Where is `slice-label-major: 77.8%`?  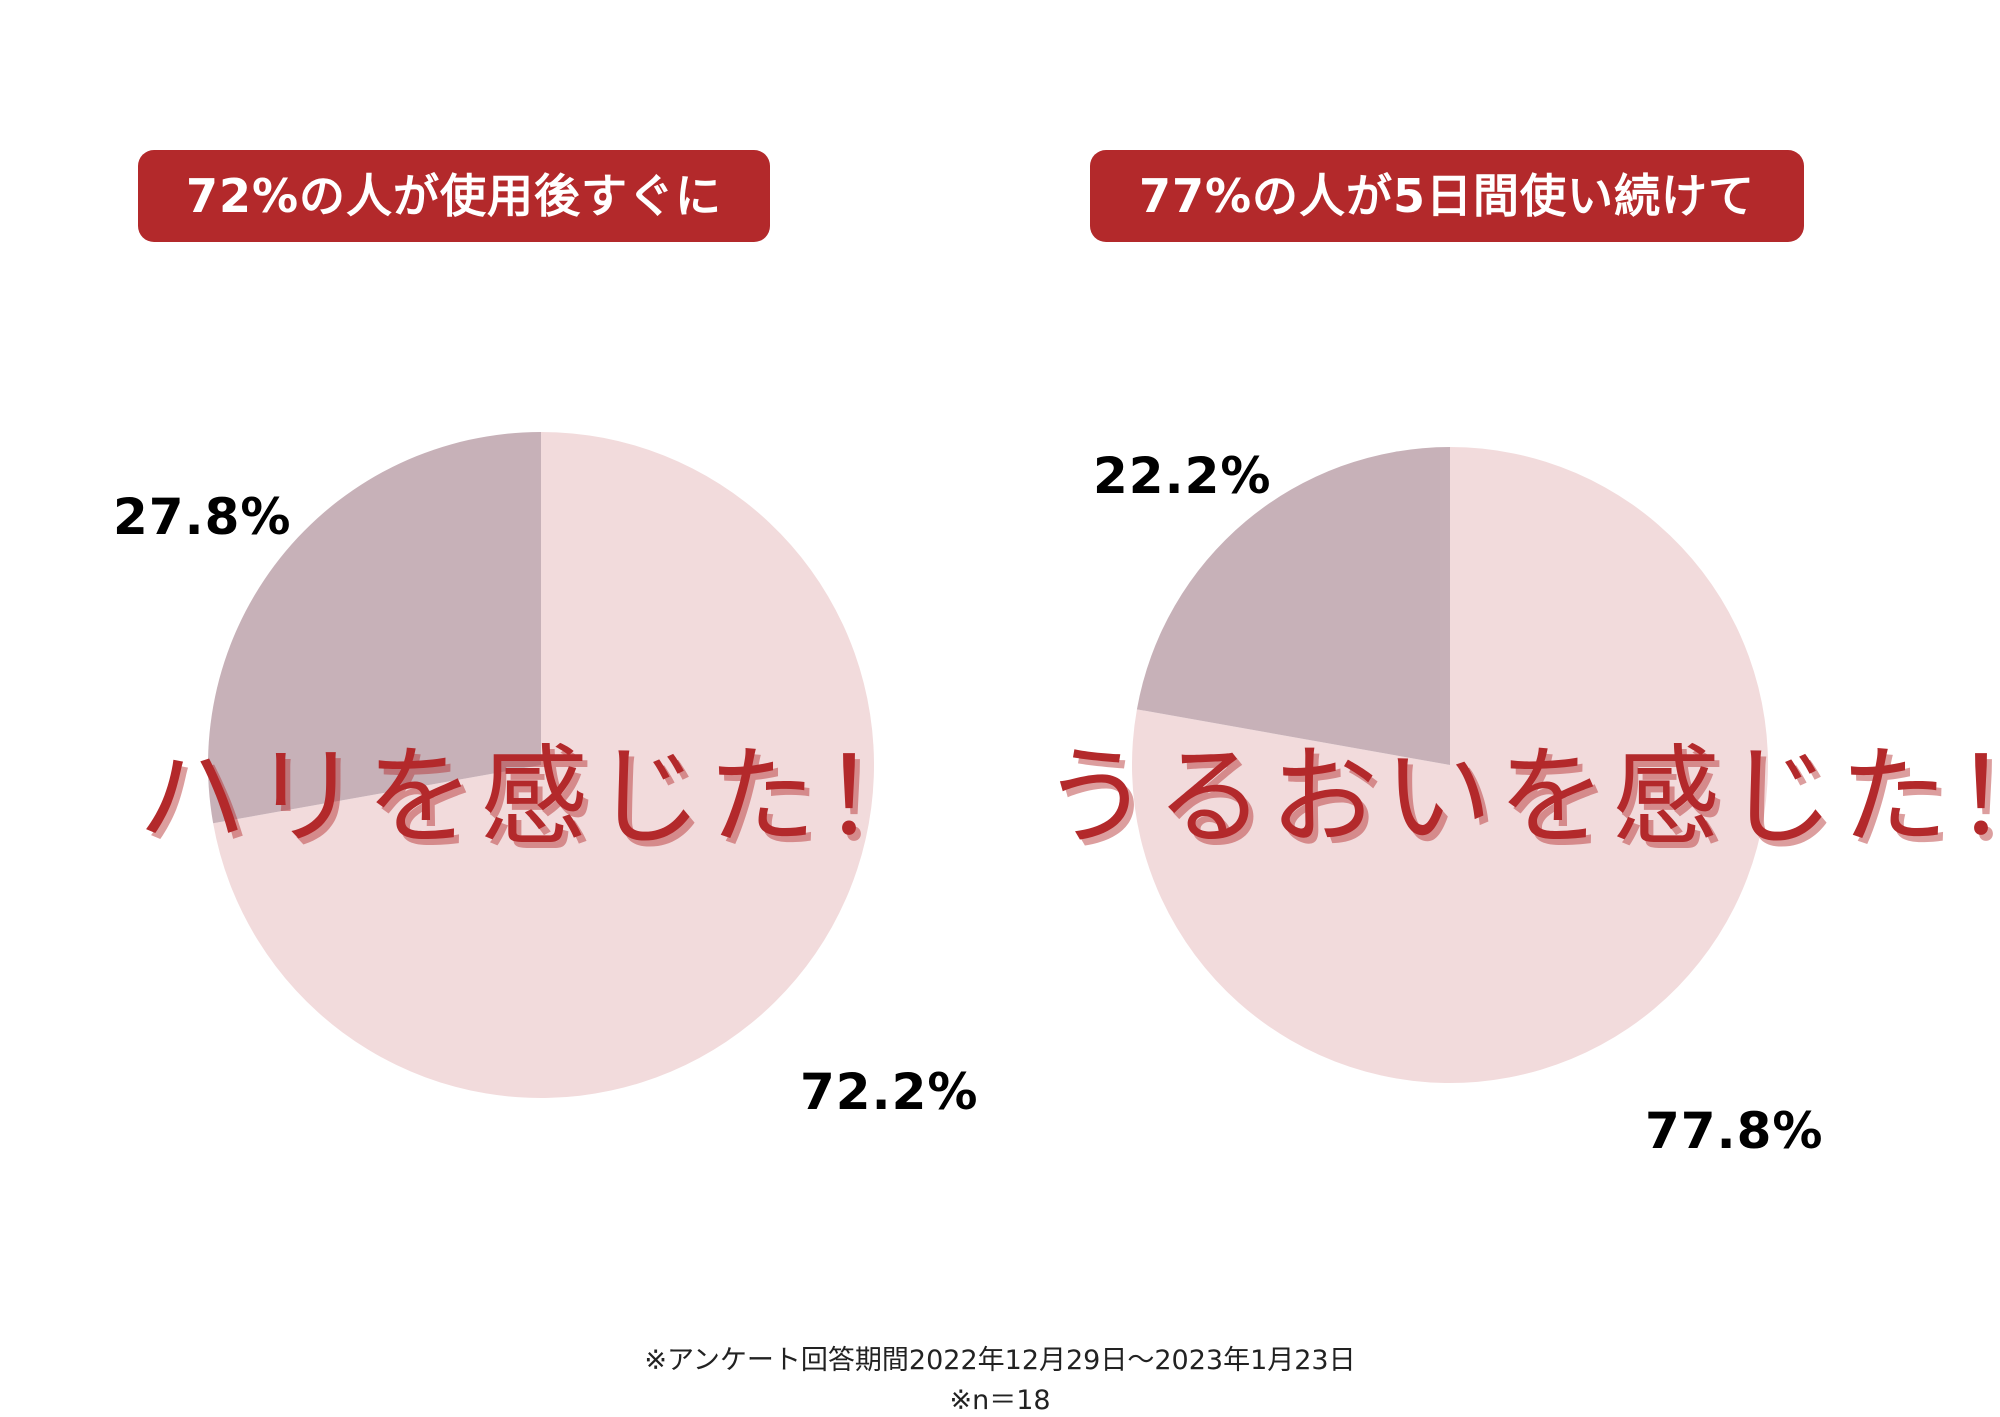
slice-label-major: 77.8% is located at coordinates (1734, 1131).